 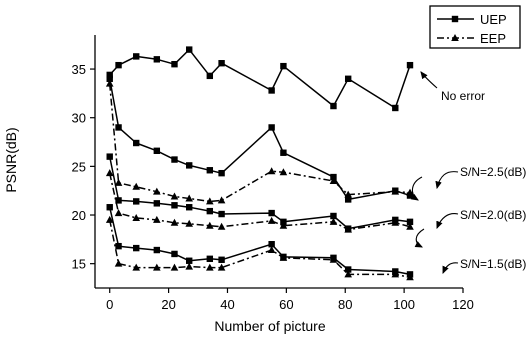 What do you see at coordinates (11, 159) in the screenshot?
I see `y-axis-label: PSNR(dB)` at bounding box center [11, 159].